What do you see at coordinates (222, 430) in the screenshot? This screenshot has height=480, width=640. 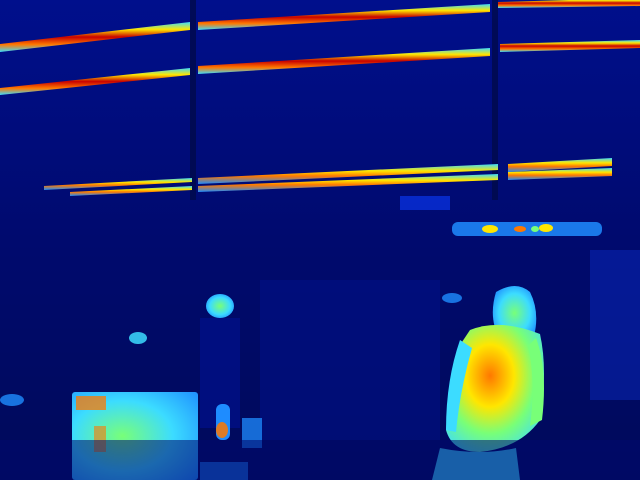 I see `person-hand` at bounding box center [222, 430].